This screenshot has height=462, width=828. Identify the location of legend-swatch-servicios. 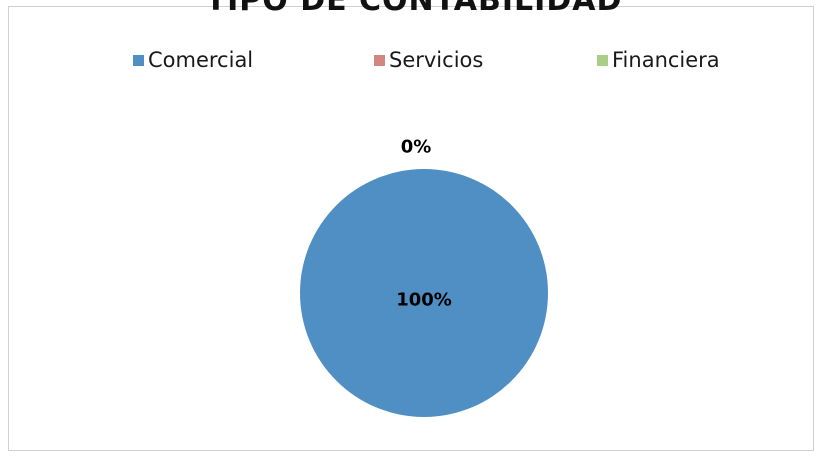
(379, 60).